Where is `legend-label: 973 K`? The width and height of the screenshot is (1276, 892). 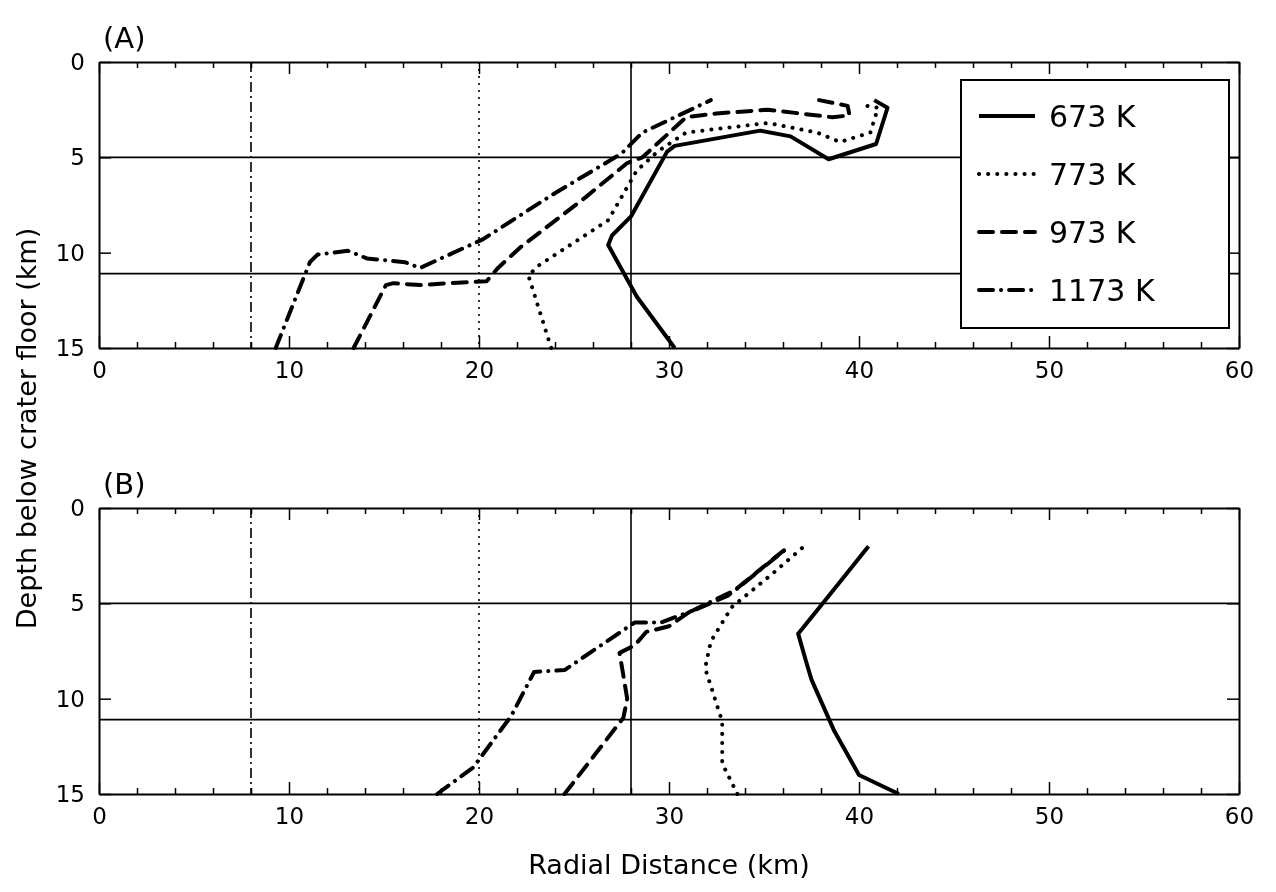 legend-label: 973 K is located at coordinates (1093, 232).